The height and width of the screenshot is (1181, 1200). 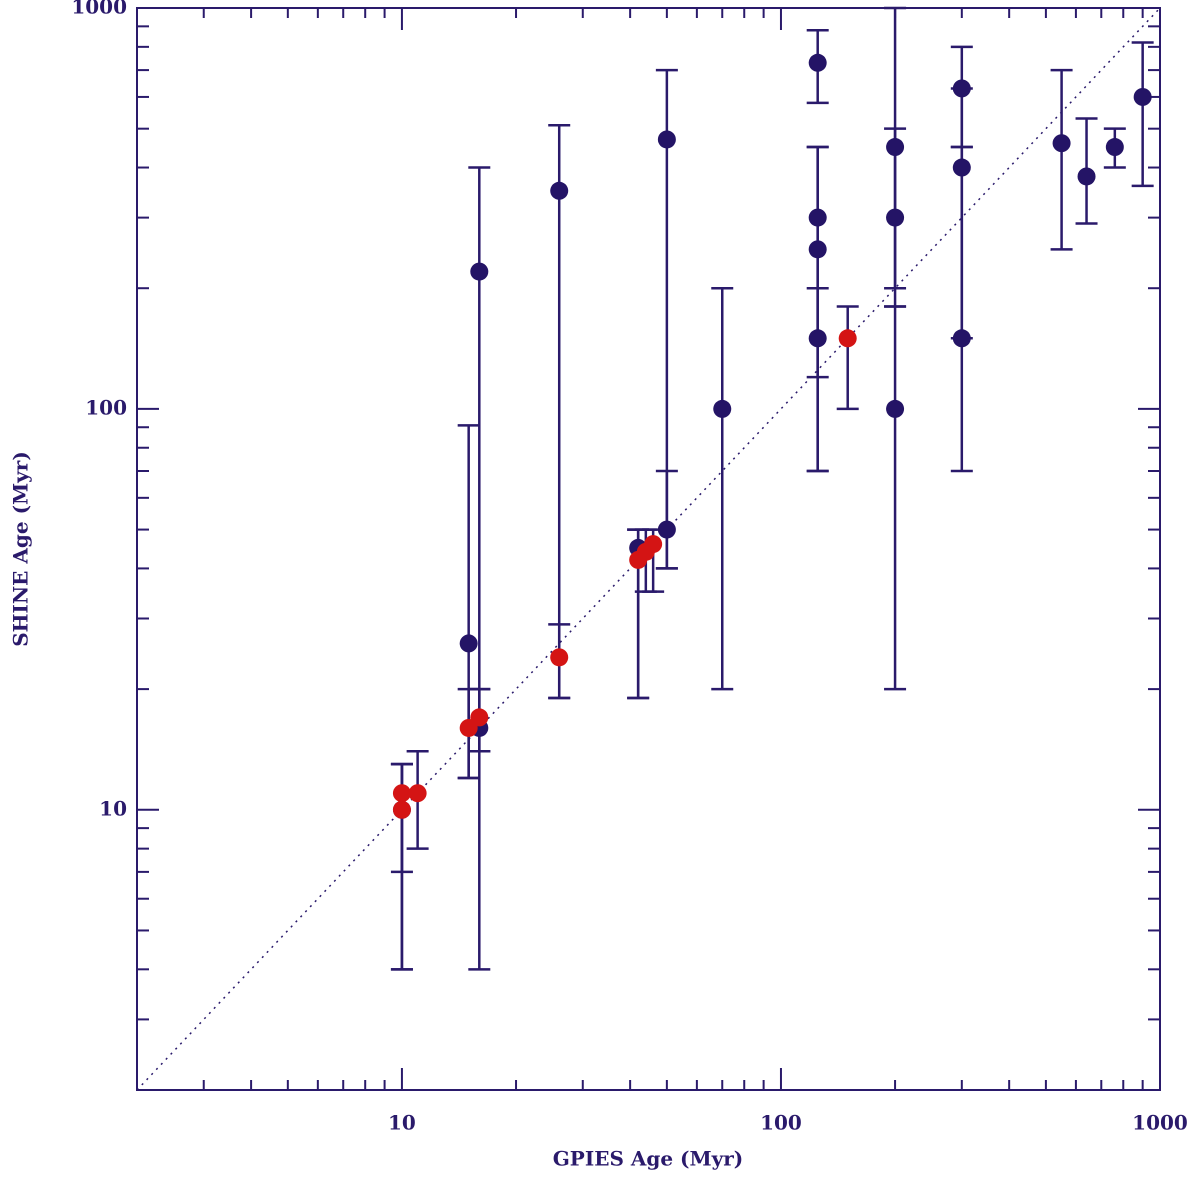 What do you see at coordinates (1160, 1123) in the screenshot?
I see `x-tick-label: 1000` at bounding box center [1160, 1123].